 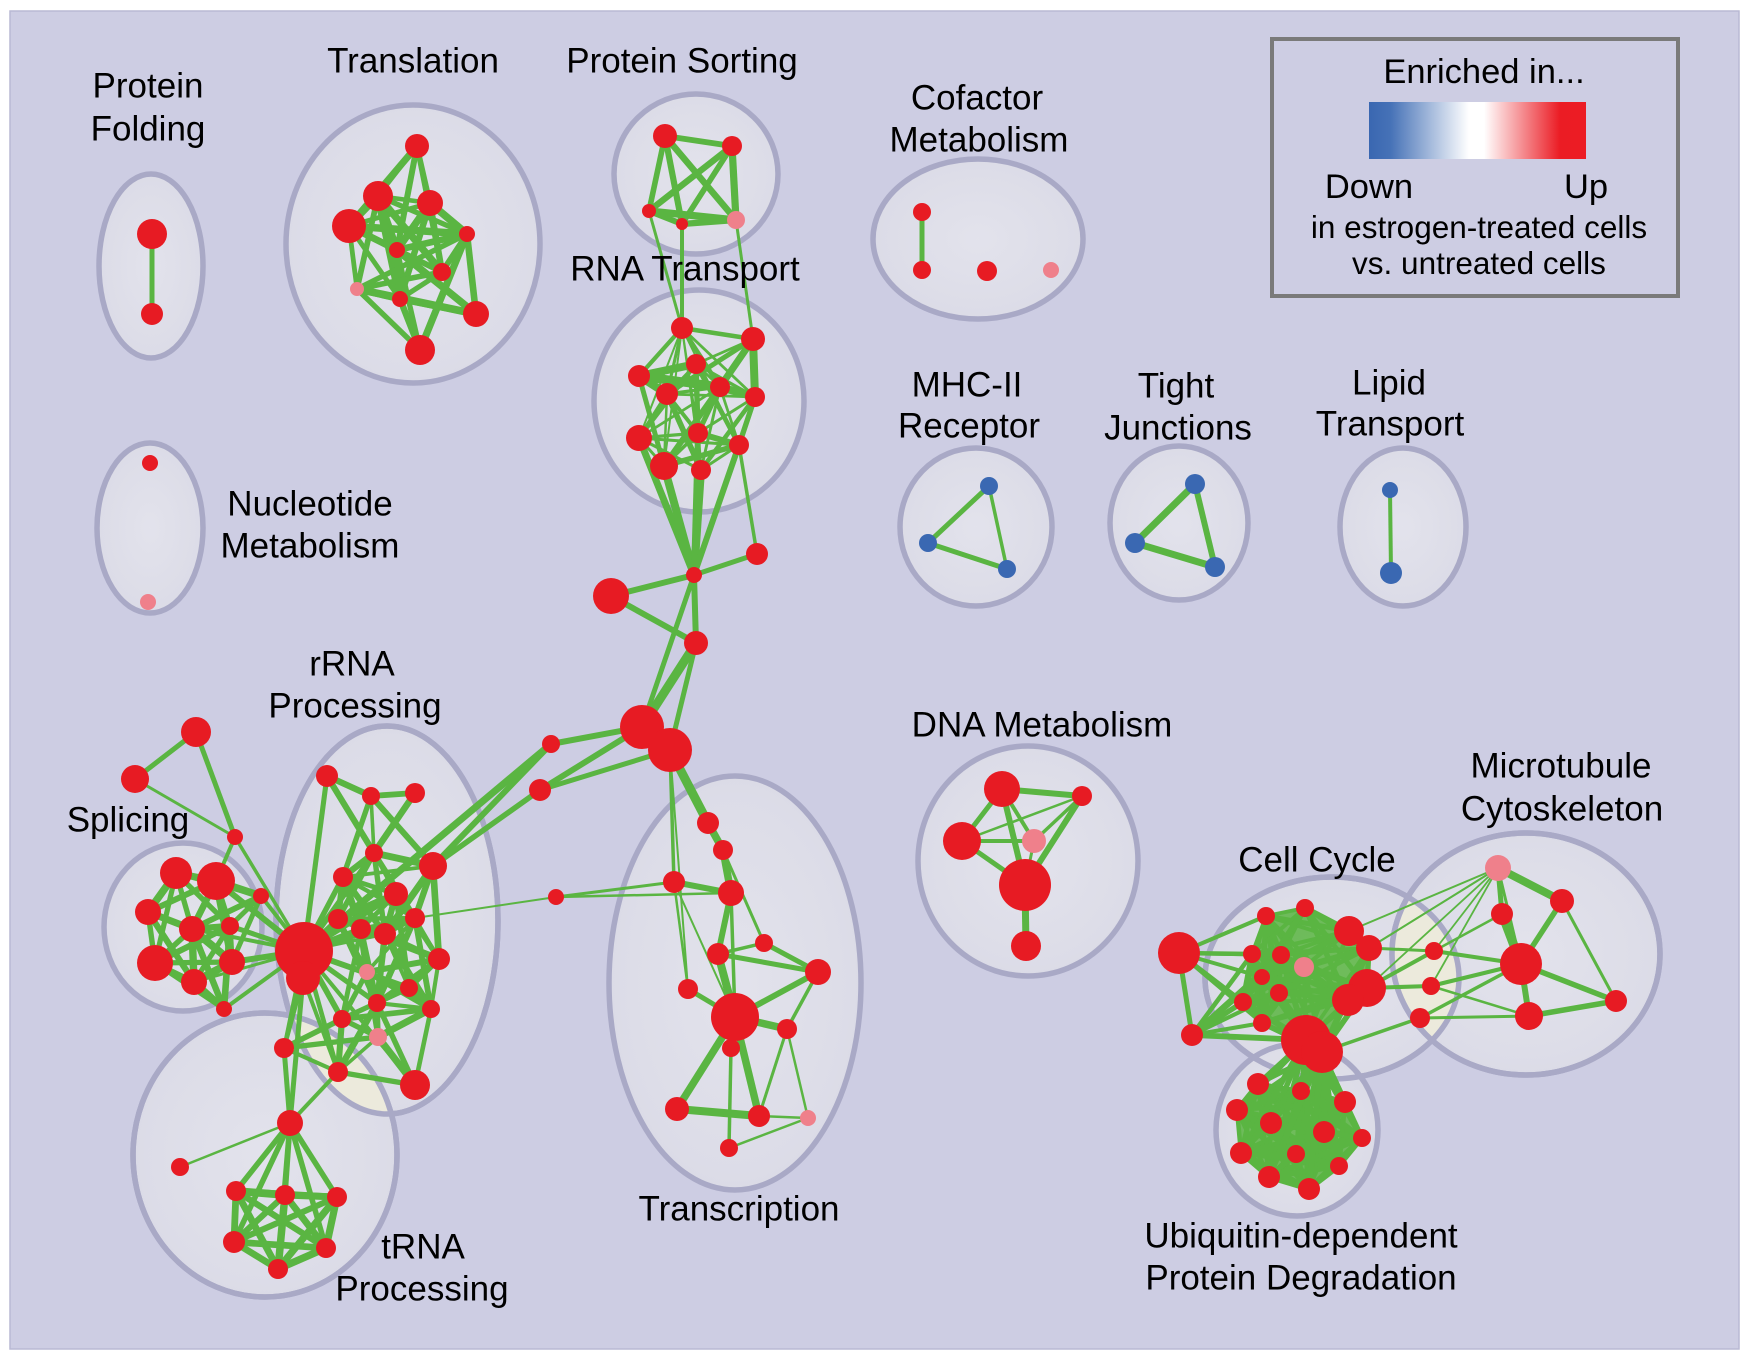 I want to click on svg-text: Cytoskeleton, so click(x=1562, y=808).